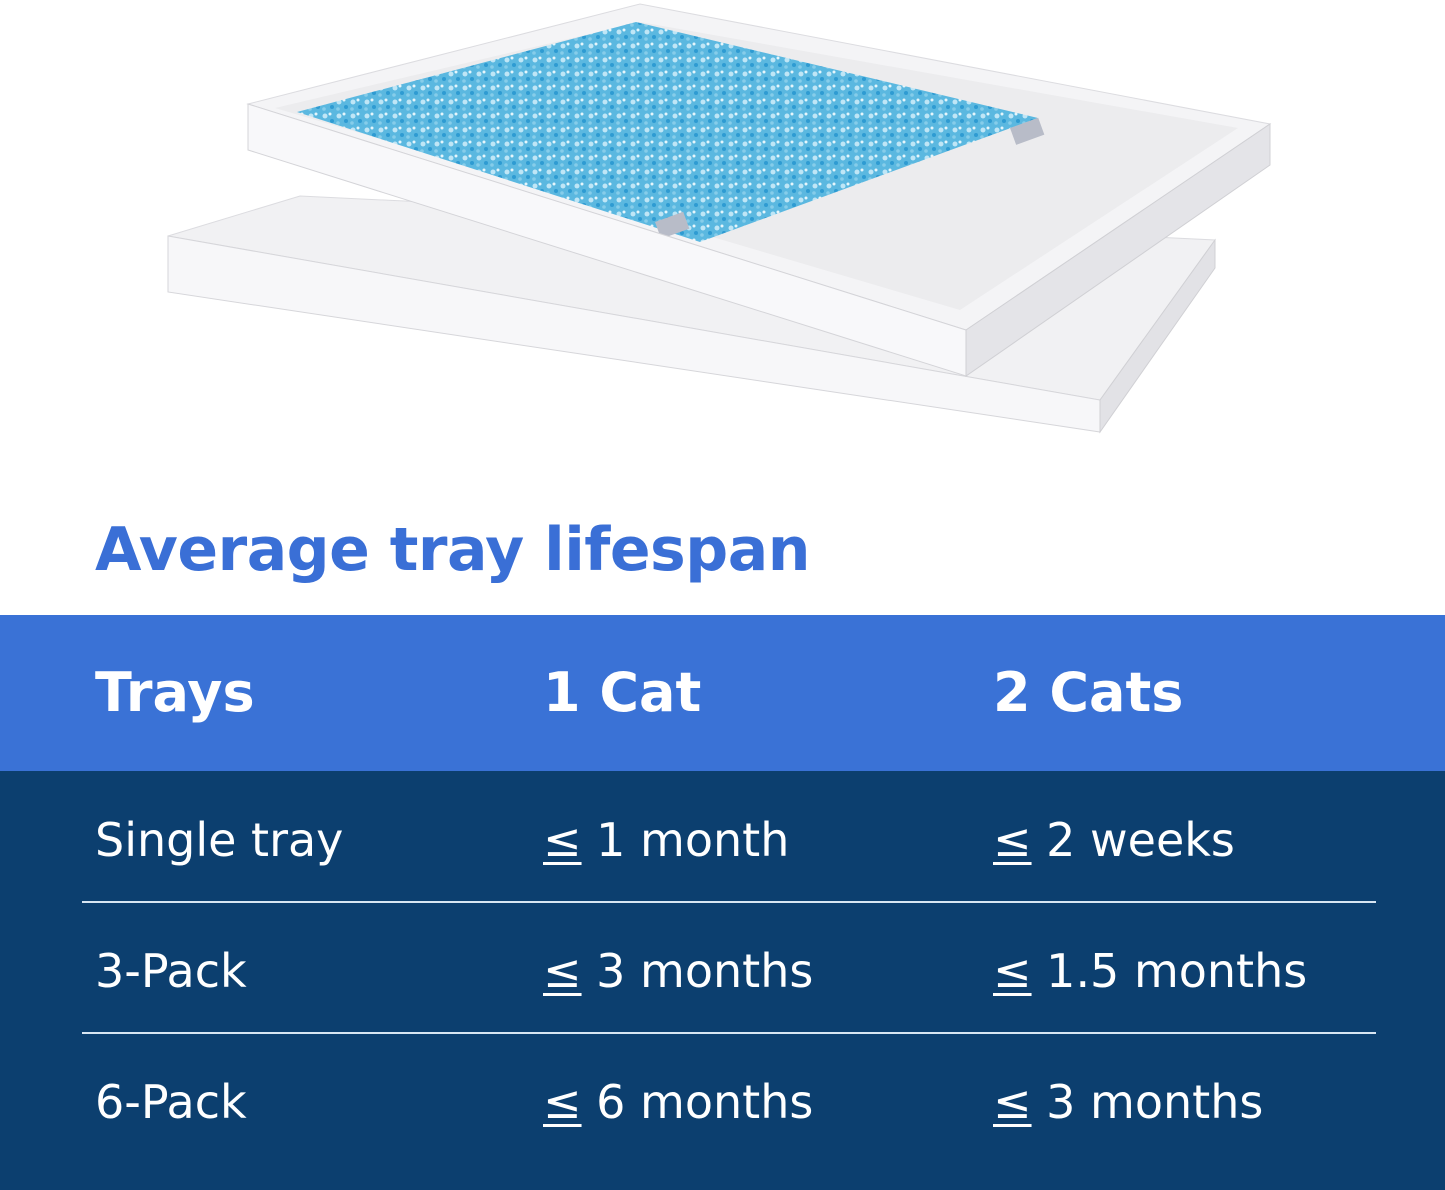  Describe the element at coordinates (622, 692) in the screenshot. I see `header-1-cat: 1 Cat` at that location.